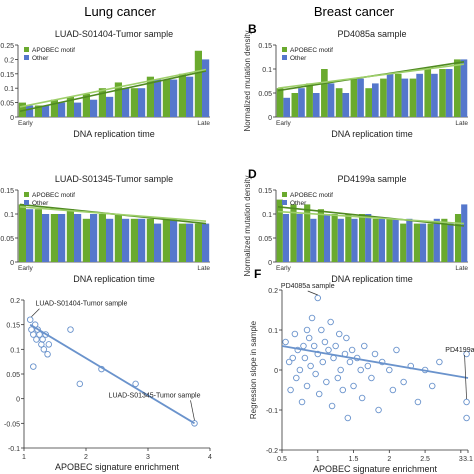 Image resolution: width=474 pixels, height=474 pixels. Describe the element at coordinates (282, 459) in the screenshot. I see `x-tick-label: 0.5` at that location.